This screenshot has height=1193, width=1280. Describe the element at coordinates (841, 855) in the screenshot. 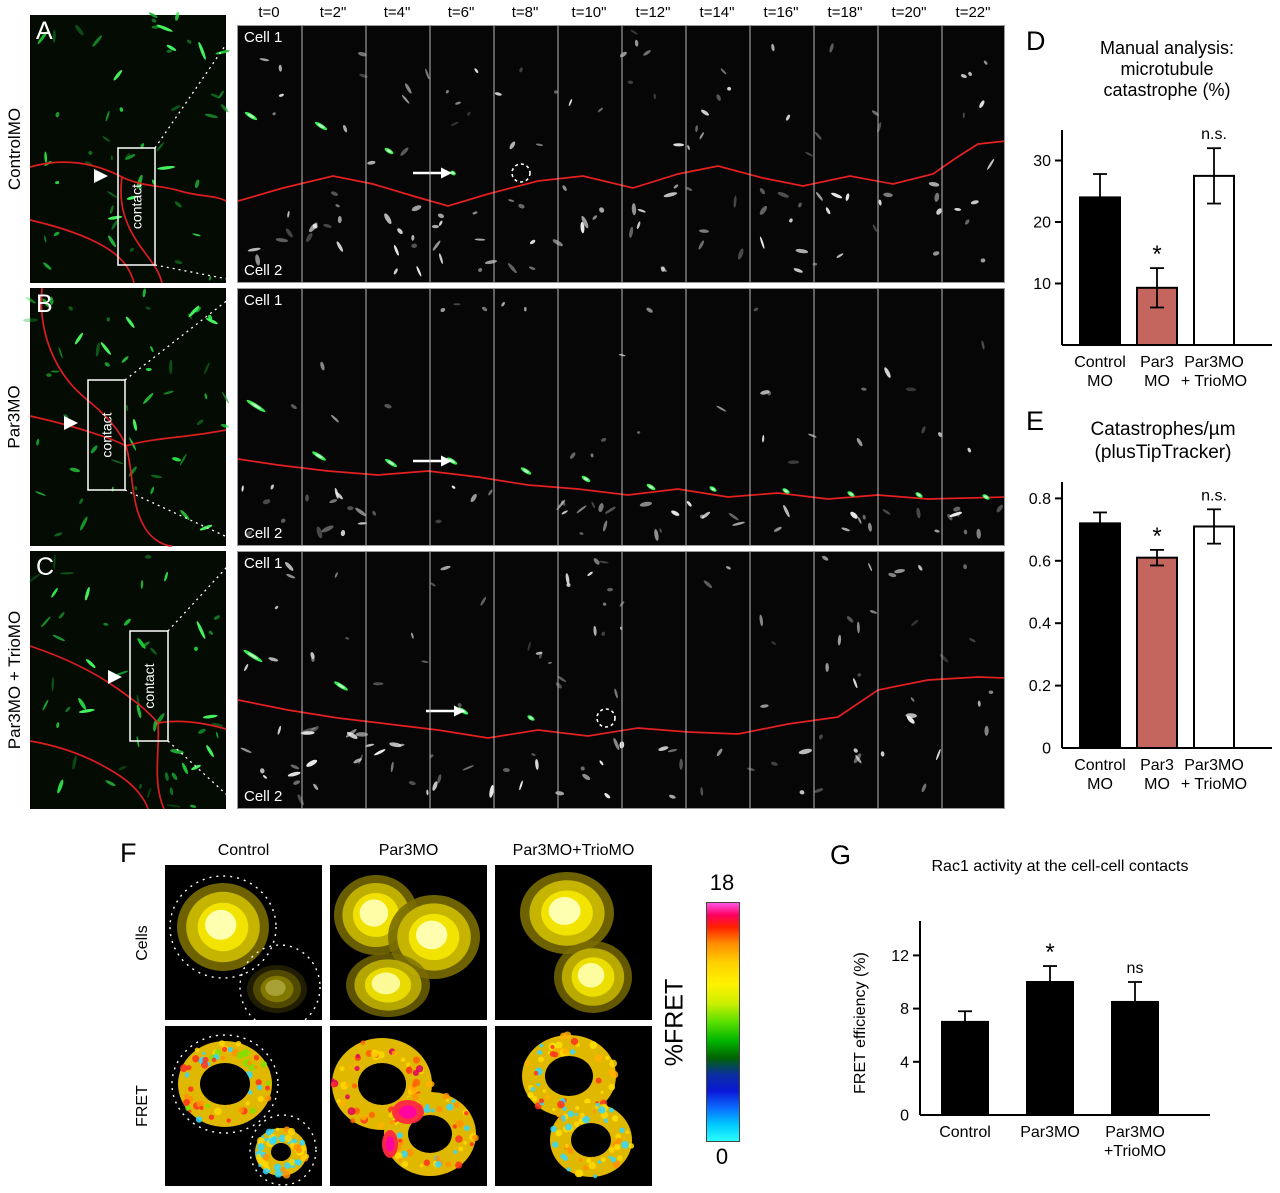

I see `panel-g-letter: G` at that location.